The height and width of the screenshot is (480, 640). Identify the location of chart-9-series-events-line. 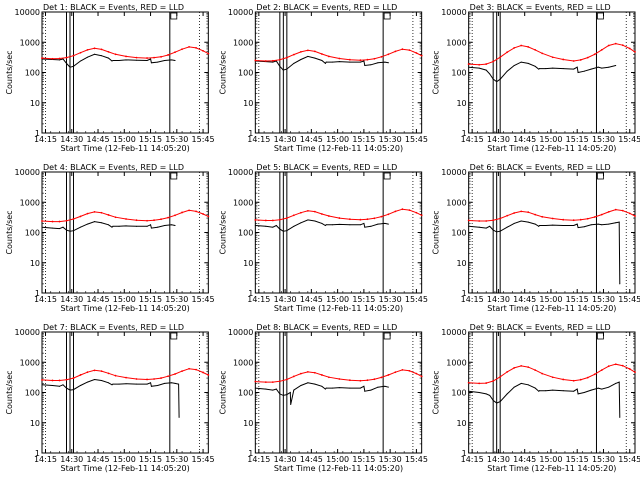
(544, 399).